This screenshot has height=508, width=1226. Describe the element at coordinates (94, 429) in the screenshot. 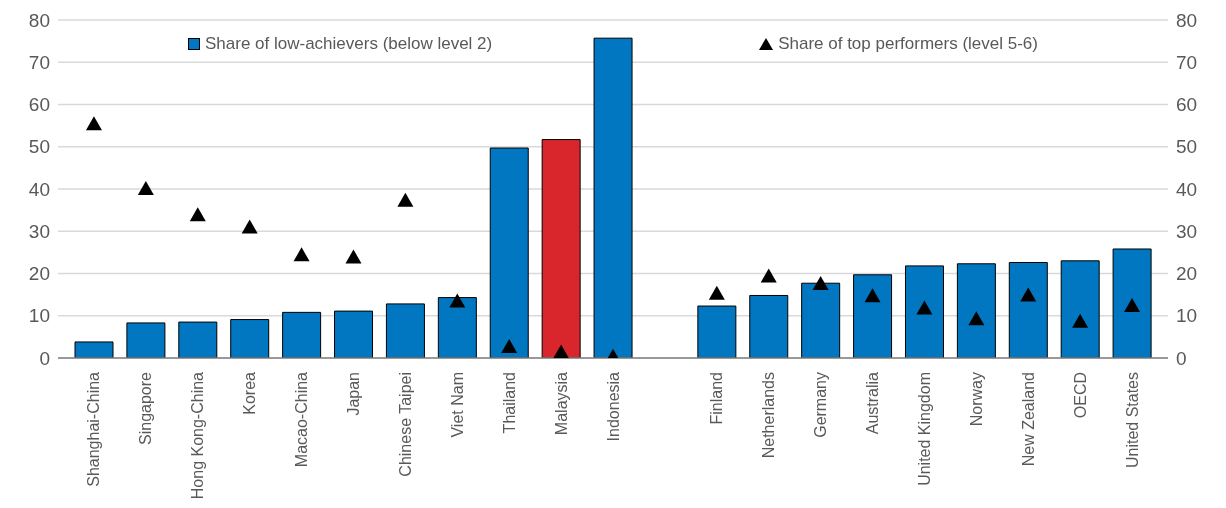

I see `x-tick-label: Shanghai-China` at that location.